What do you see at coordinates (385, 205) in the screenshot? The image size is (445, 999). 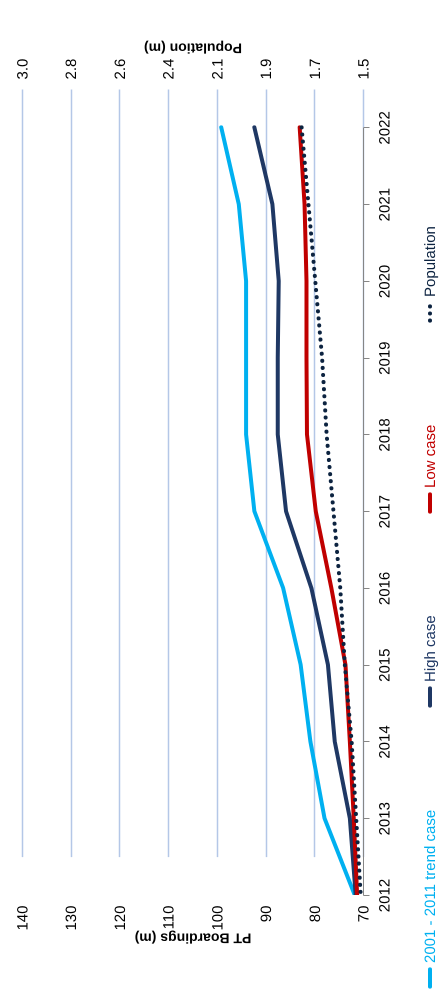 I see `y-tick-label: 2021` at bounding box center [385, 205].